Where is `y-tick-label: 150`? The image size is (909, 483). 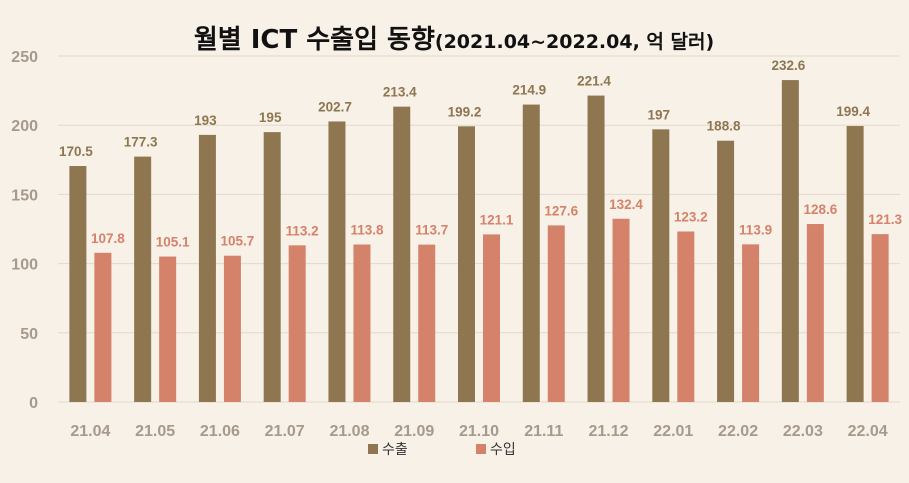 y-tick-label: 150 is located at coordinates (24, 195).